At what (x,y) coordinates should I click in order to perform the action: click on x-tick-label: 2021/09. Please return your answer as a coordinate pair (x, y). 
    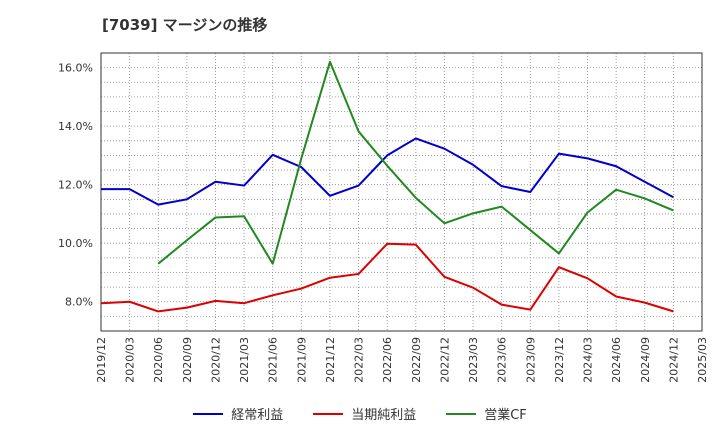
    Looking at the image, I should click on (301, 360).